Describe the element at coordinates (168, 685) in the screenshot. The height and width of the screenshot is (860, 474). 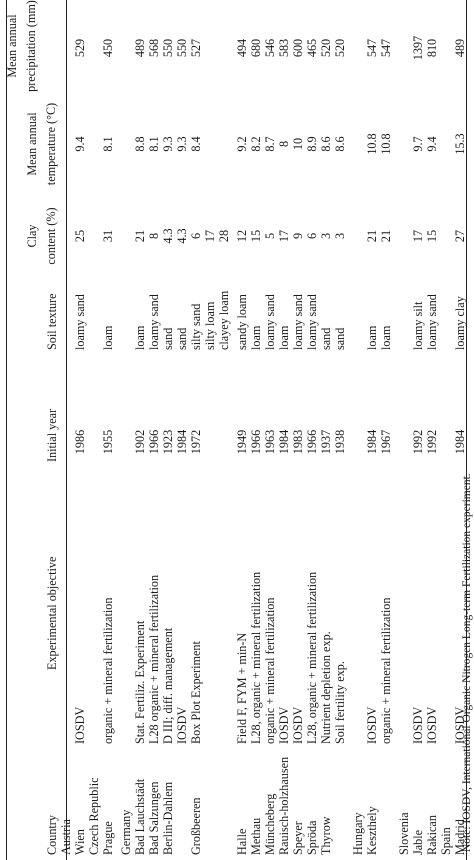
I see `cell-objective: D III; diff. management` at that location.